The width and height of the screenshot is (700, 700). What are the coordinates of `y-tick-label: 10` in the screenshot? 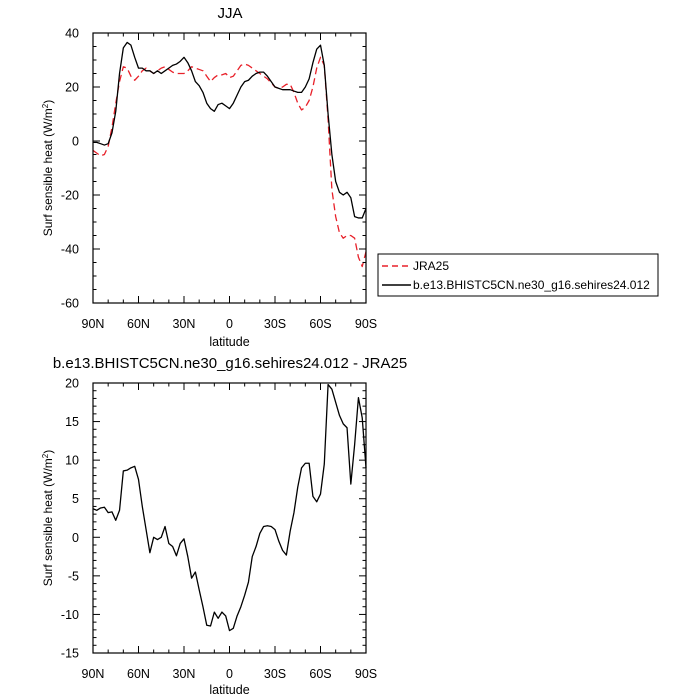 It's located at (72, 461).